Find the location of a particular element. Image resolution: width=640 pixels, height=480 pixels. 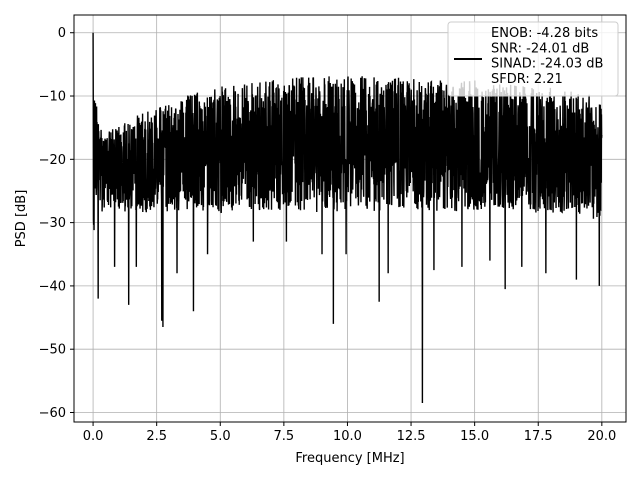

legend-label-line: SINAD: -24.03 dB is located at coordinates (547, 64).